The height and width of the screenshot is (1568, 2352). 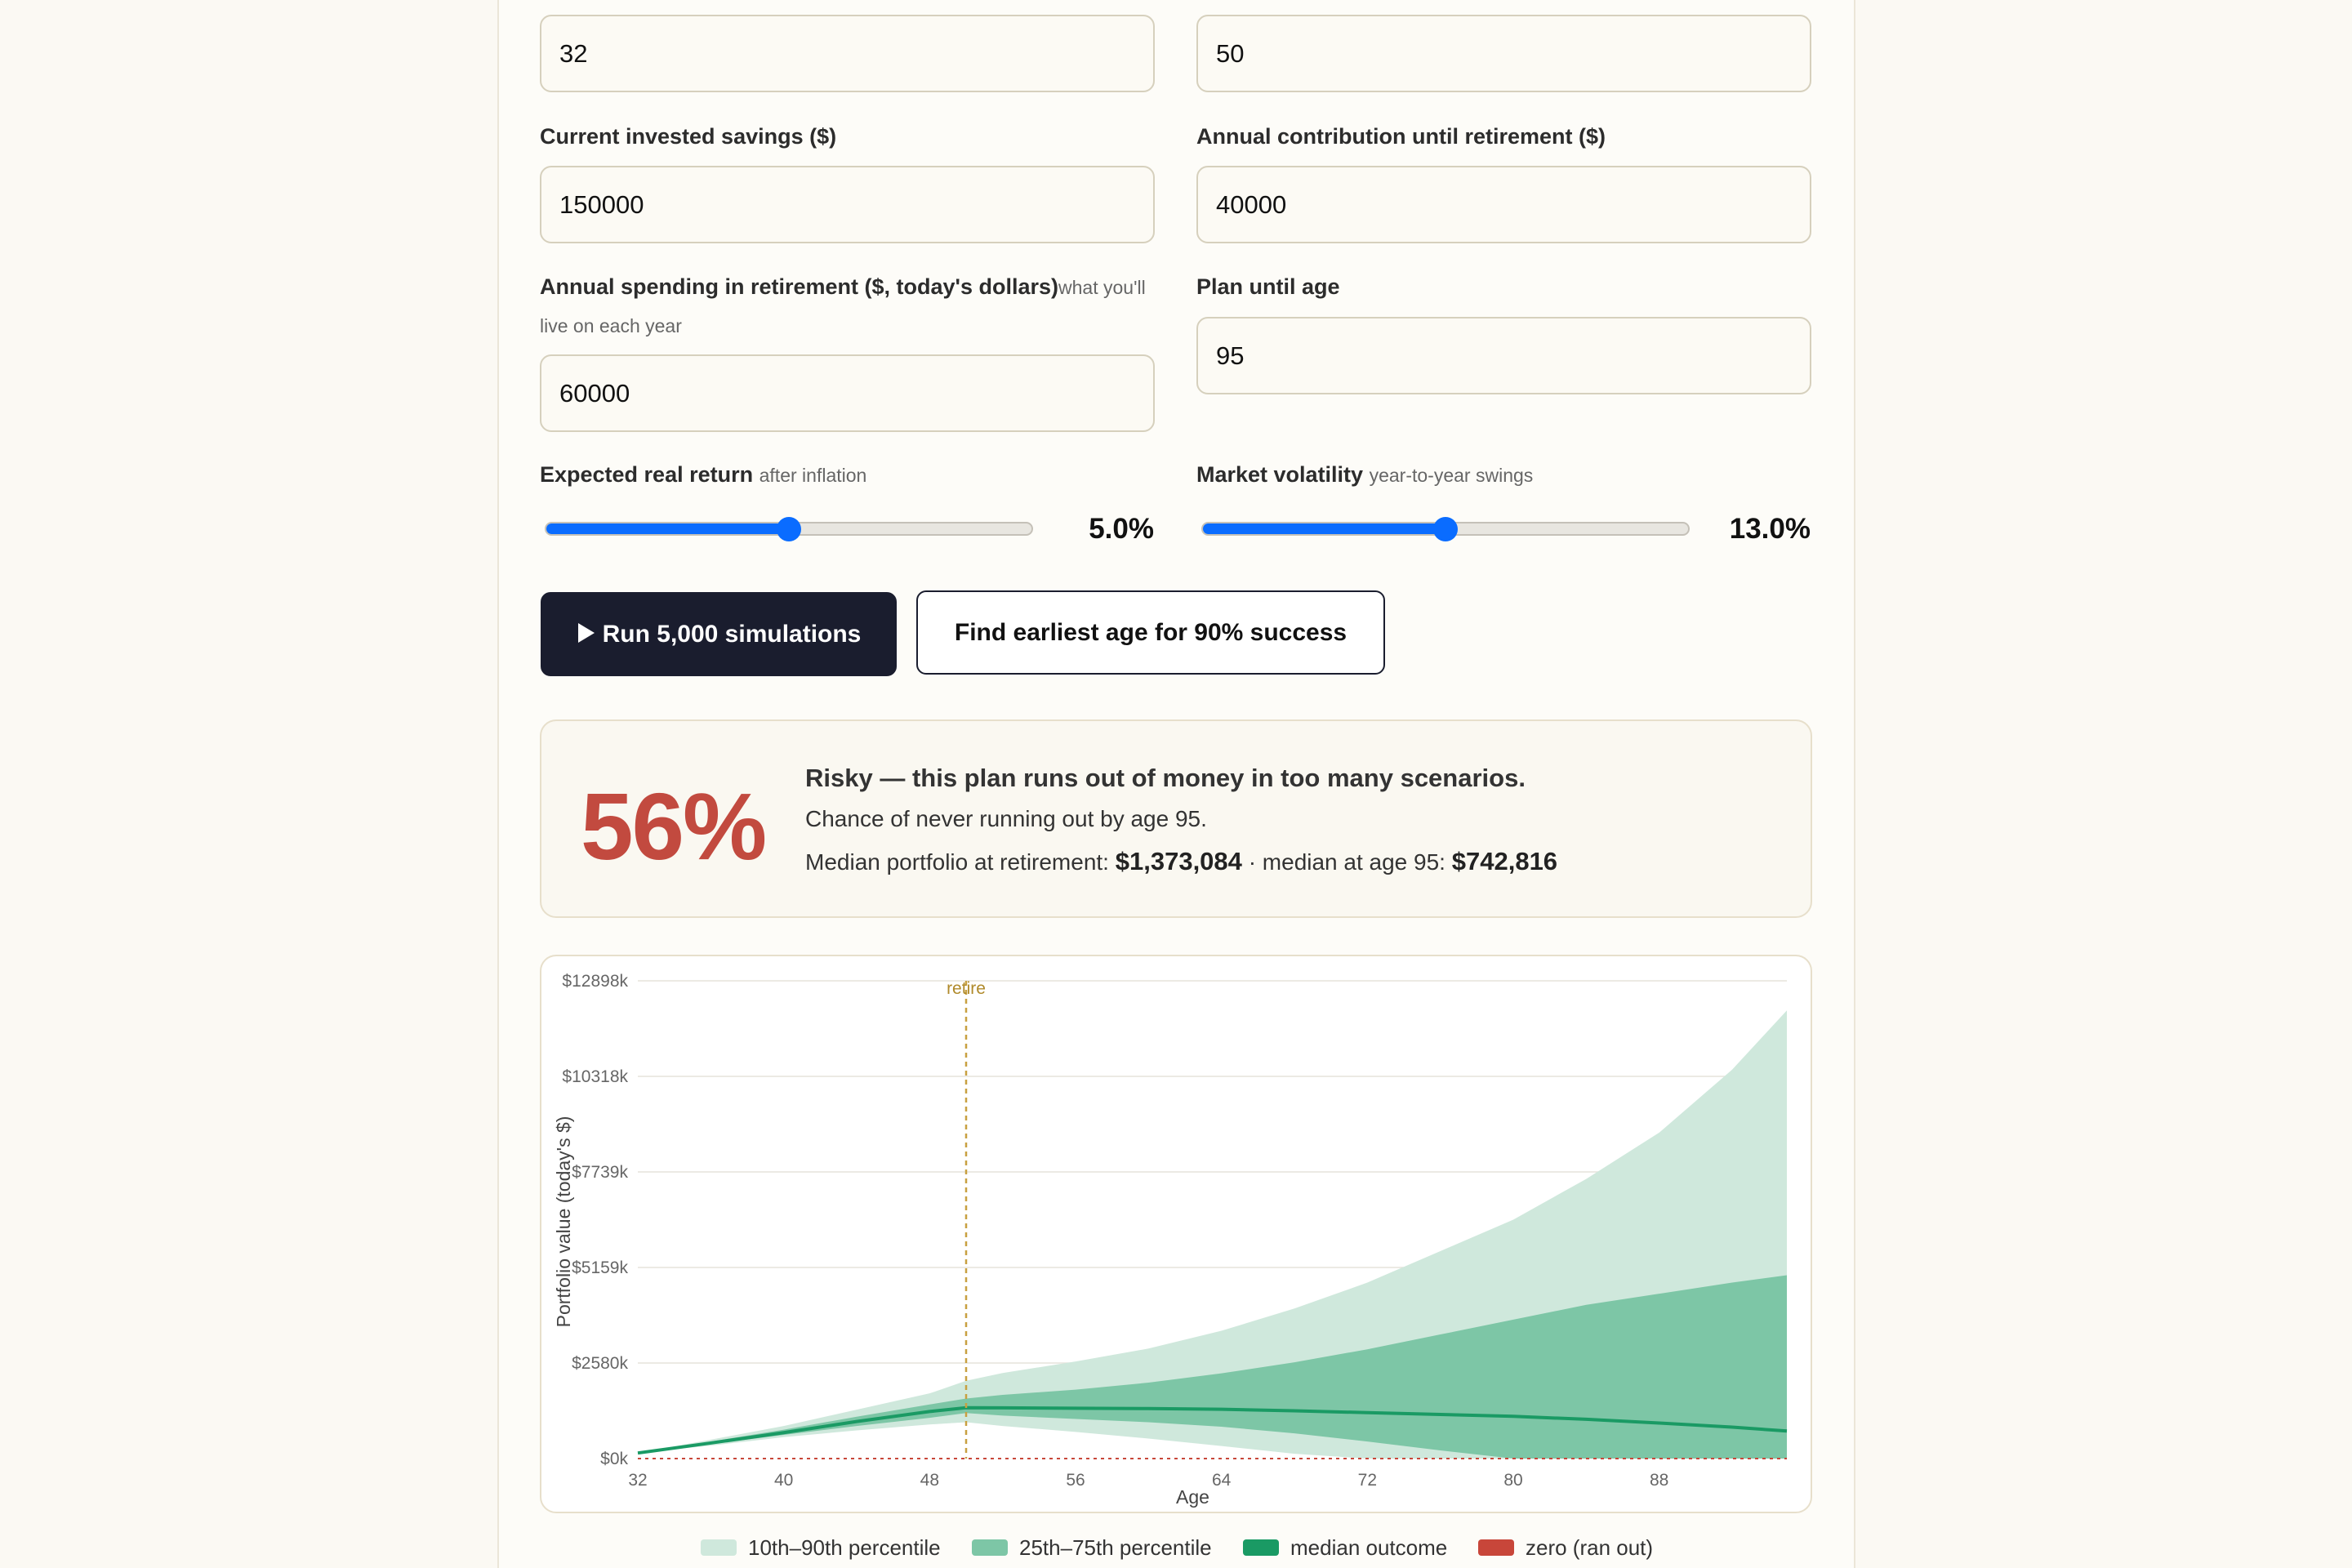 What do you see at coordinates (674, 826) in the screenshot?
I see `success-percentage: 56%` at bounding box center [674, 826].